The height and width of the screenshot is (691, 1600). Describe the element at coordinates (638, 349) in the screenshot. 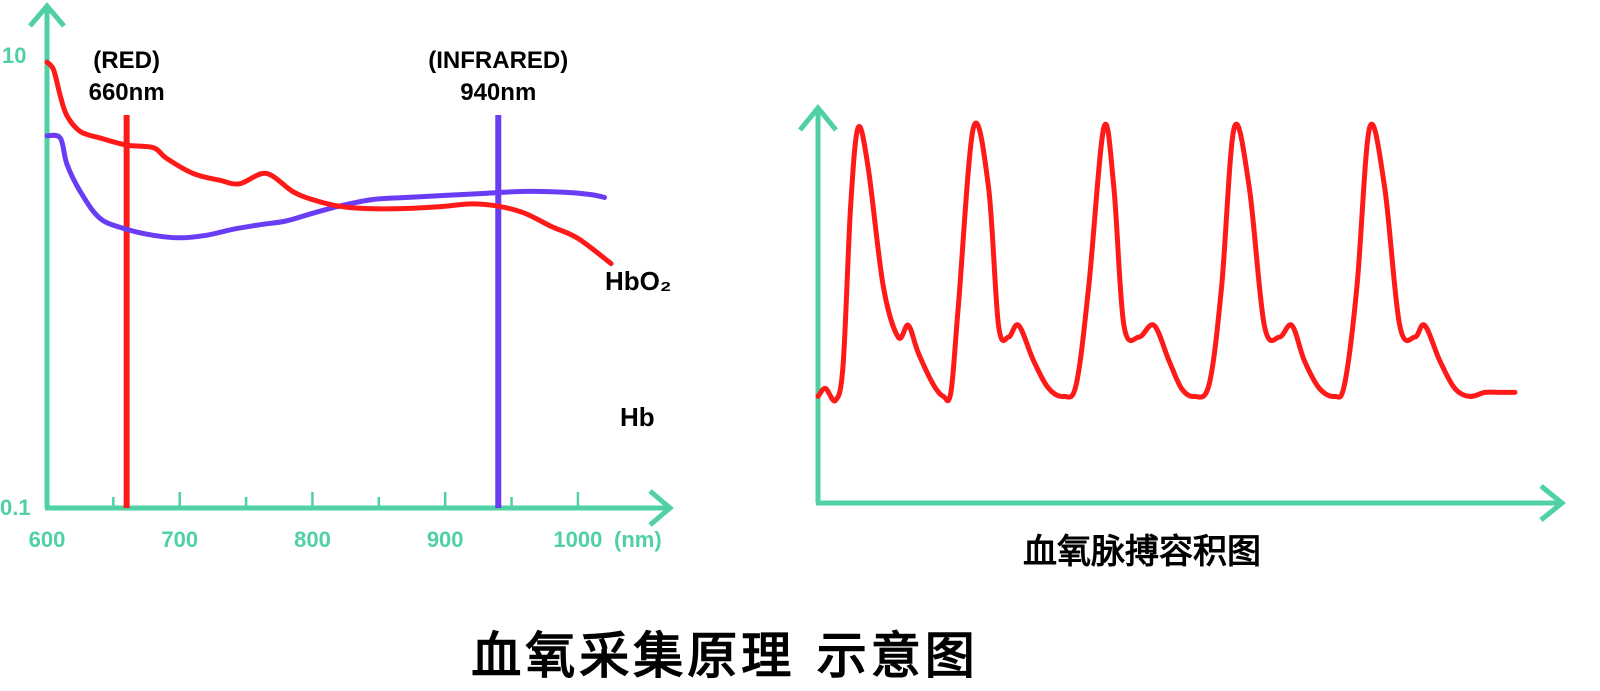

I see `series-labels: HbO₂ Hb` at that location.